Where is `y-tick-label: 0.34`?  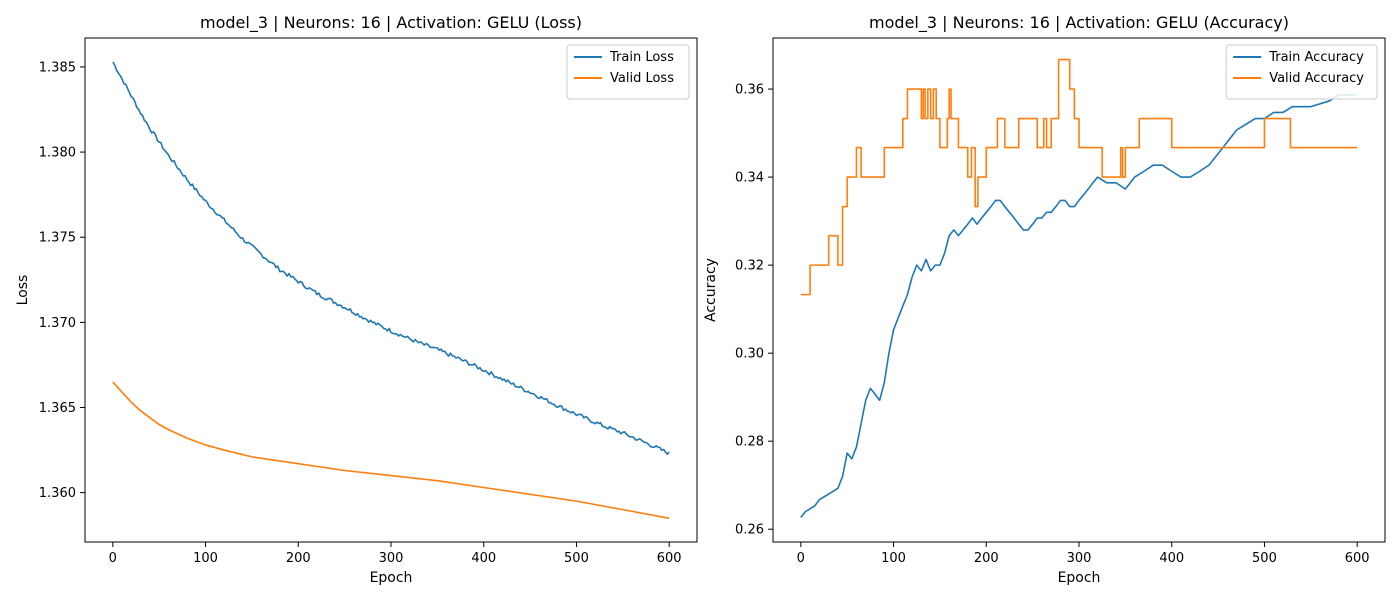
y-tick-label: 0.34 is located at coordinates (749, 178).